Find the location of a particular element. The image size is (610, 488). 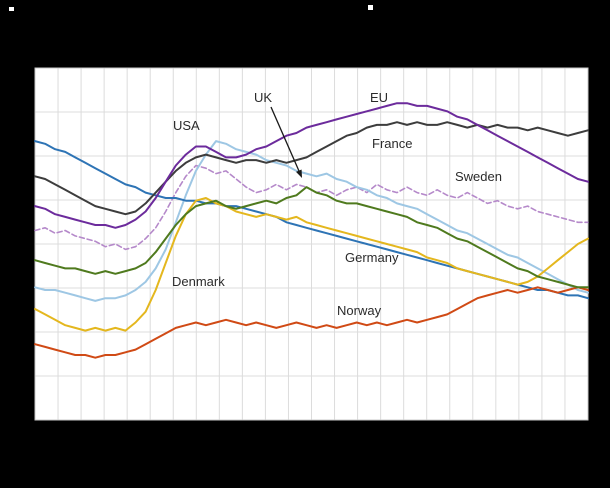

series-label-germany: Germany is located at coordinates (372, 257).